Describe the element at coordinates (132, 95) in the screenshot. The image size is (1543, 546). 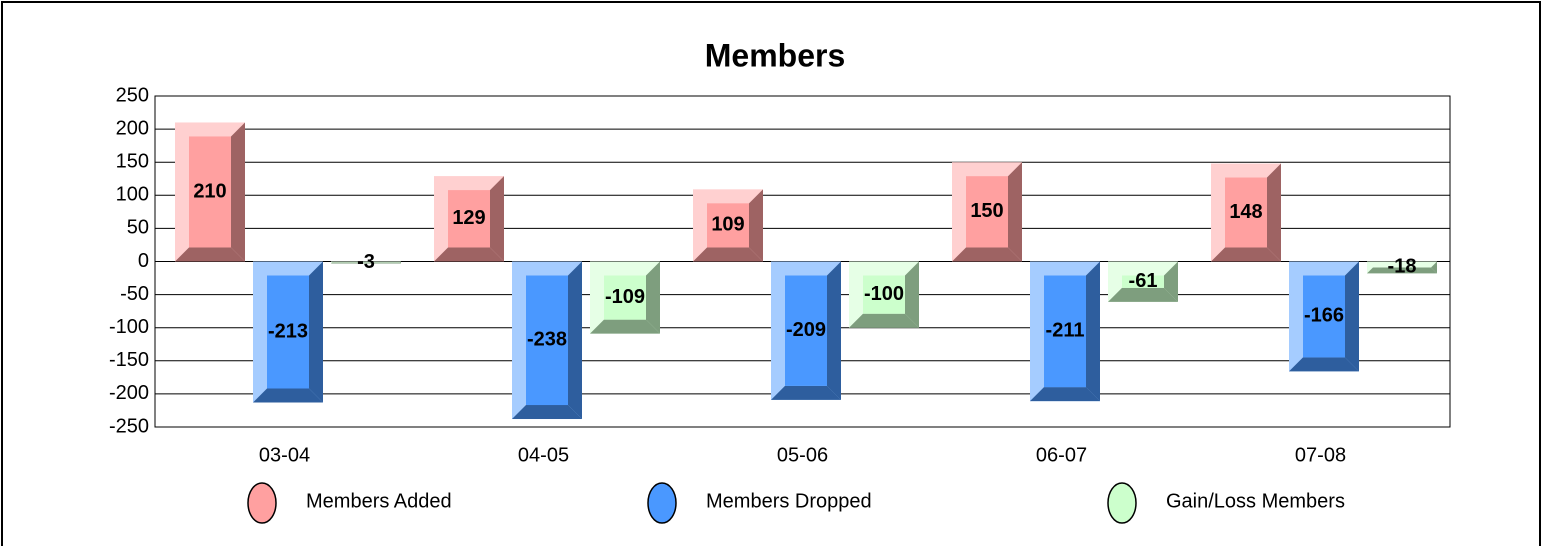
I see `y-tick-label: 250` at that location.